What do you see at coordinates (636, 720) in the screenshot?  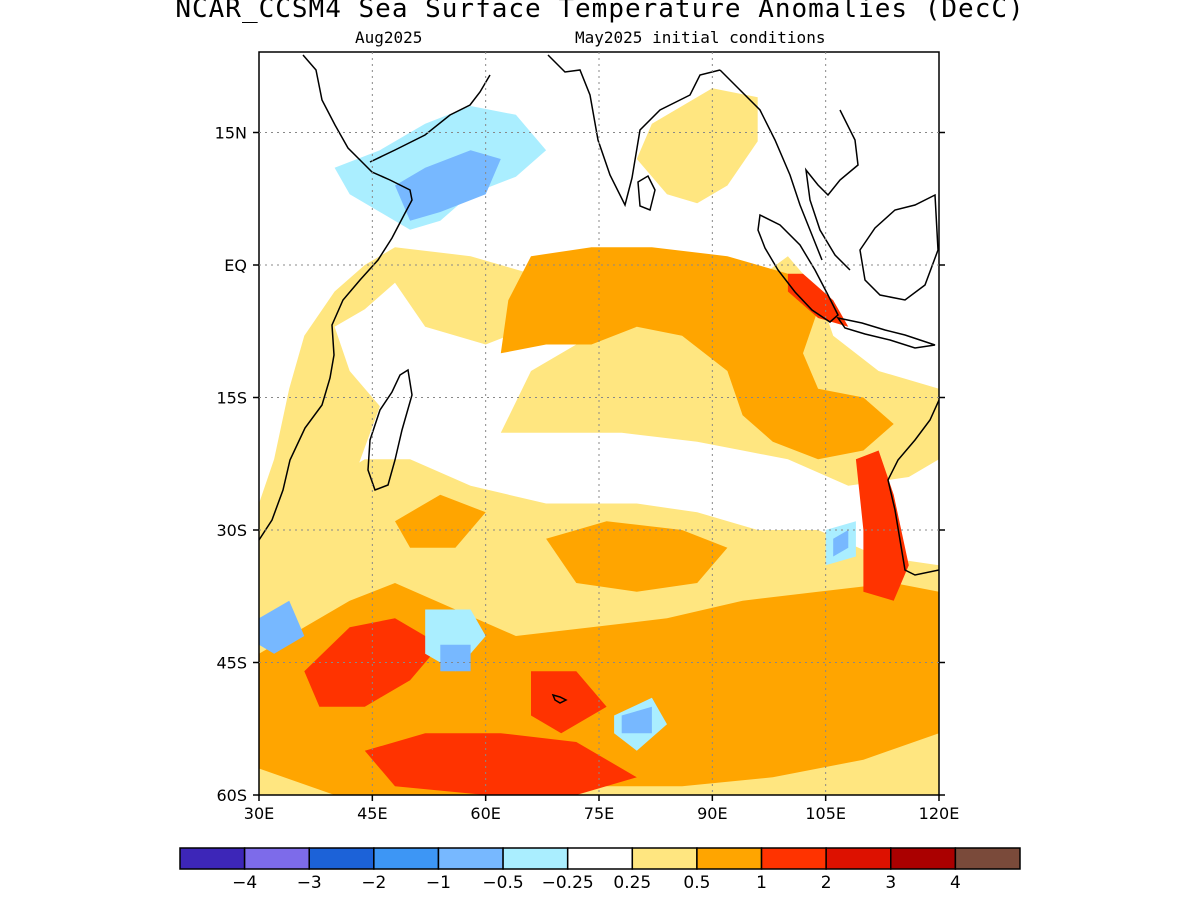 I see `anomaly-region--1-20` at bounding box center [636, 720].